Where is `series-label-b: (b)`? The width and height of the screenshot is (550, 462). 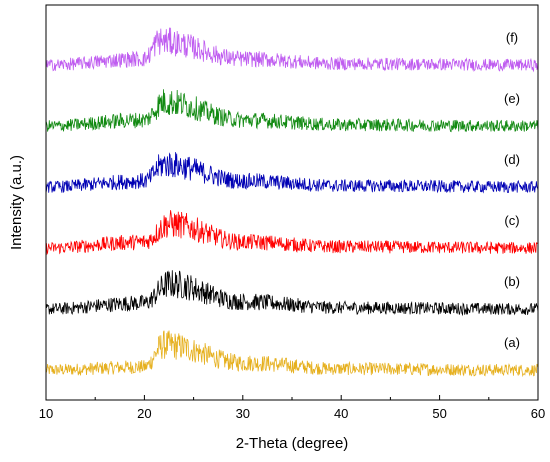
series-label-b: (b) is located at coordinates (512, 281).